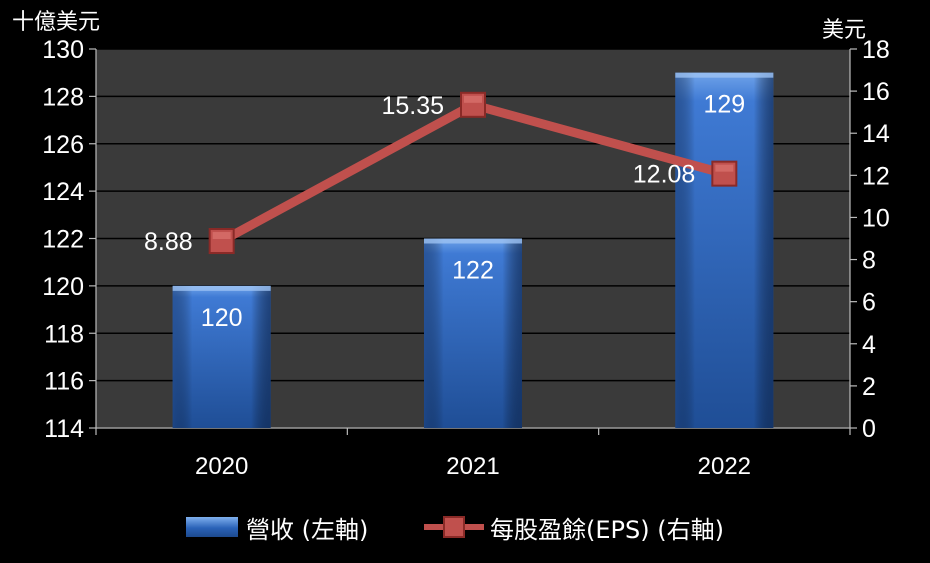 Image resolution: width=930 pixels, height=563 pixels. I want to click on legend-swatch-bar, so click(212, 527).